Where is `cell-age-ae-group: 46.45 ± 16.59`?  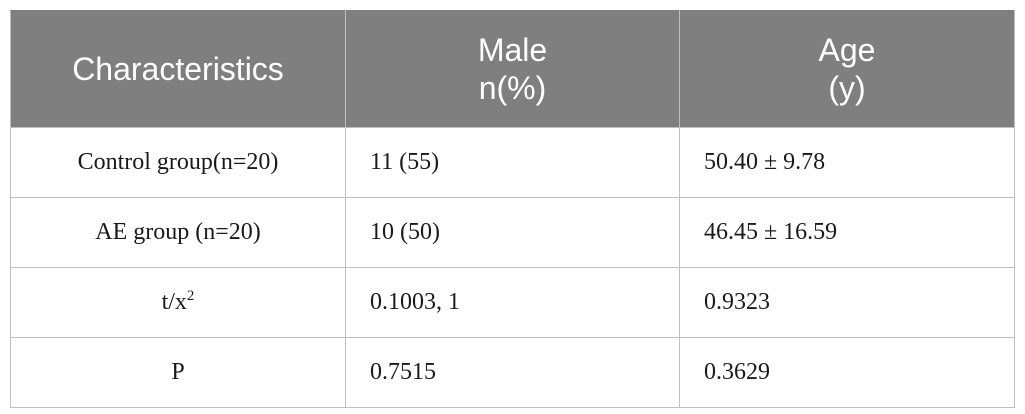 cell-age-ae-group: 46.45 ± 16.59 is located at coordinates (847, 232).